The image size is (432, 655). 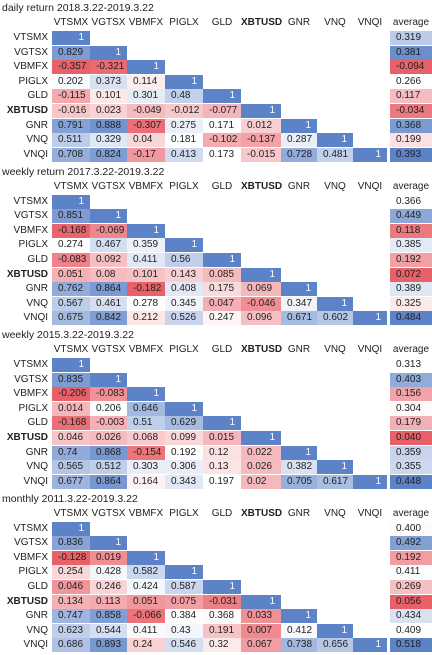 What do you see at coordinates (83, 171) in the screenshot?
I see `table-title: weekly return 2017.3.22-2019.3.22` at bounding box center [83, 171].